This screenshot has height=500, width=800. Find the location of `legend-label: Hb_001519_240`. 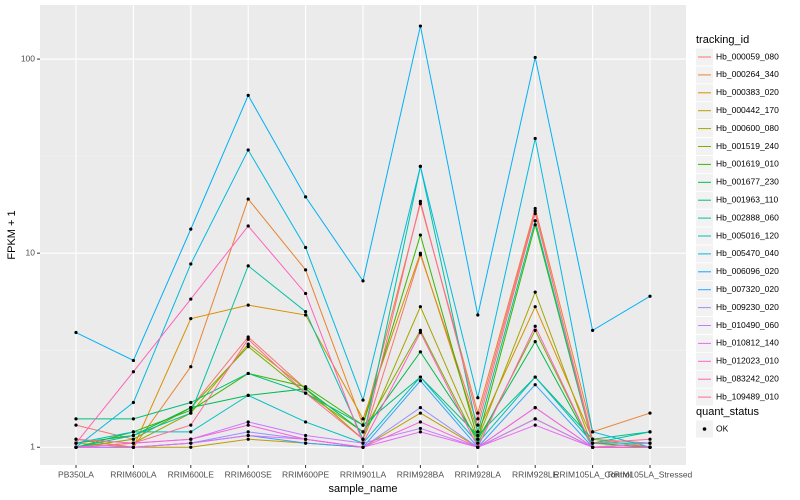

legend-label: Hb_001519_240 is located at coordinates (747, 146).